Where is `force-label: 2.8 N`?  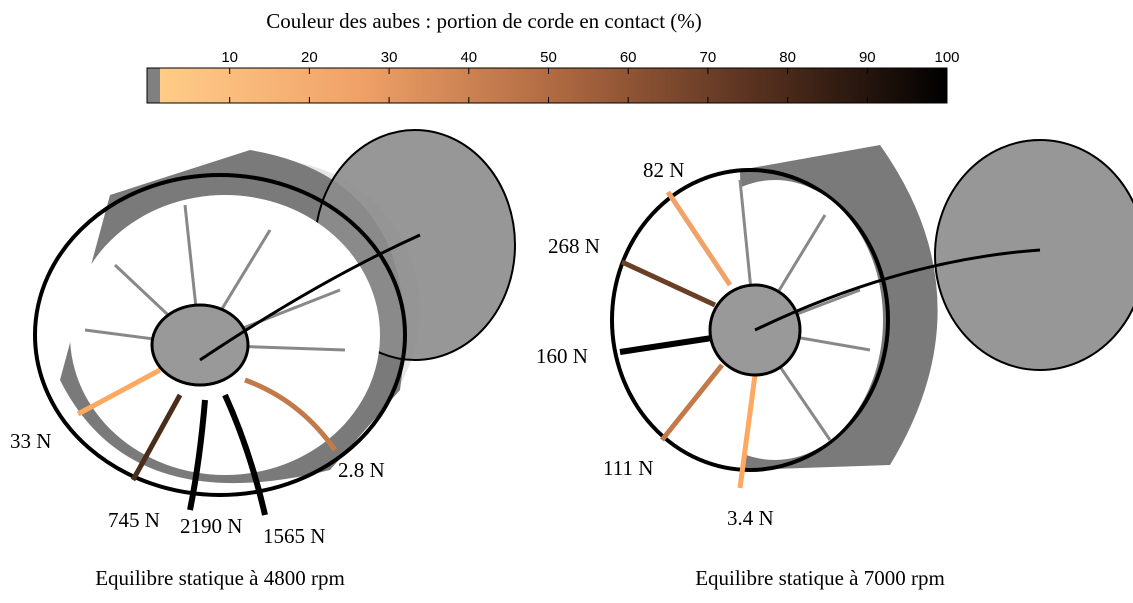
force-label: 2.8 N is located at coordinates (361, 470).